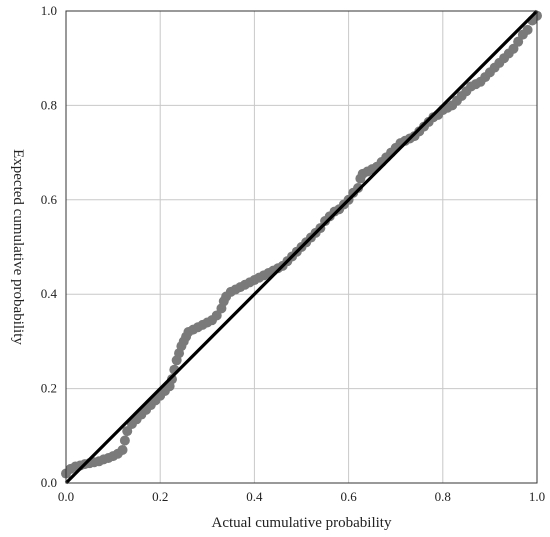 The width and height of the screenshot is (550, 537). What do you see at coordinates (49, 199) in the screenshot?
I see `y-tick-label: 0.6` at bounding box center [49, 199].